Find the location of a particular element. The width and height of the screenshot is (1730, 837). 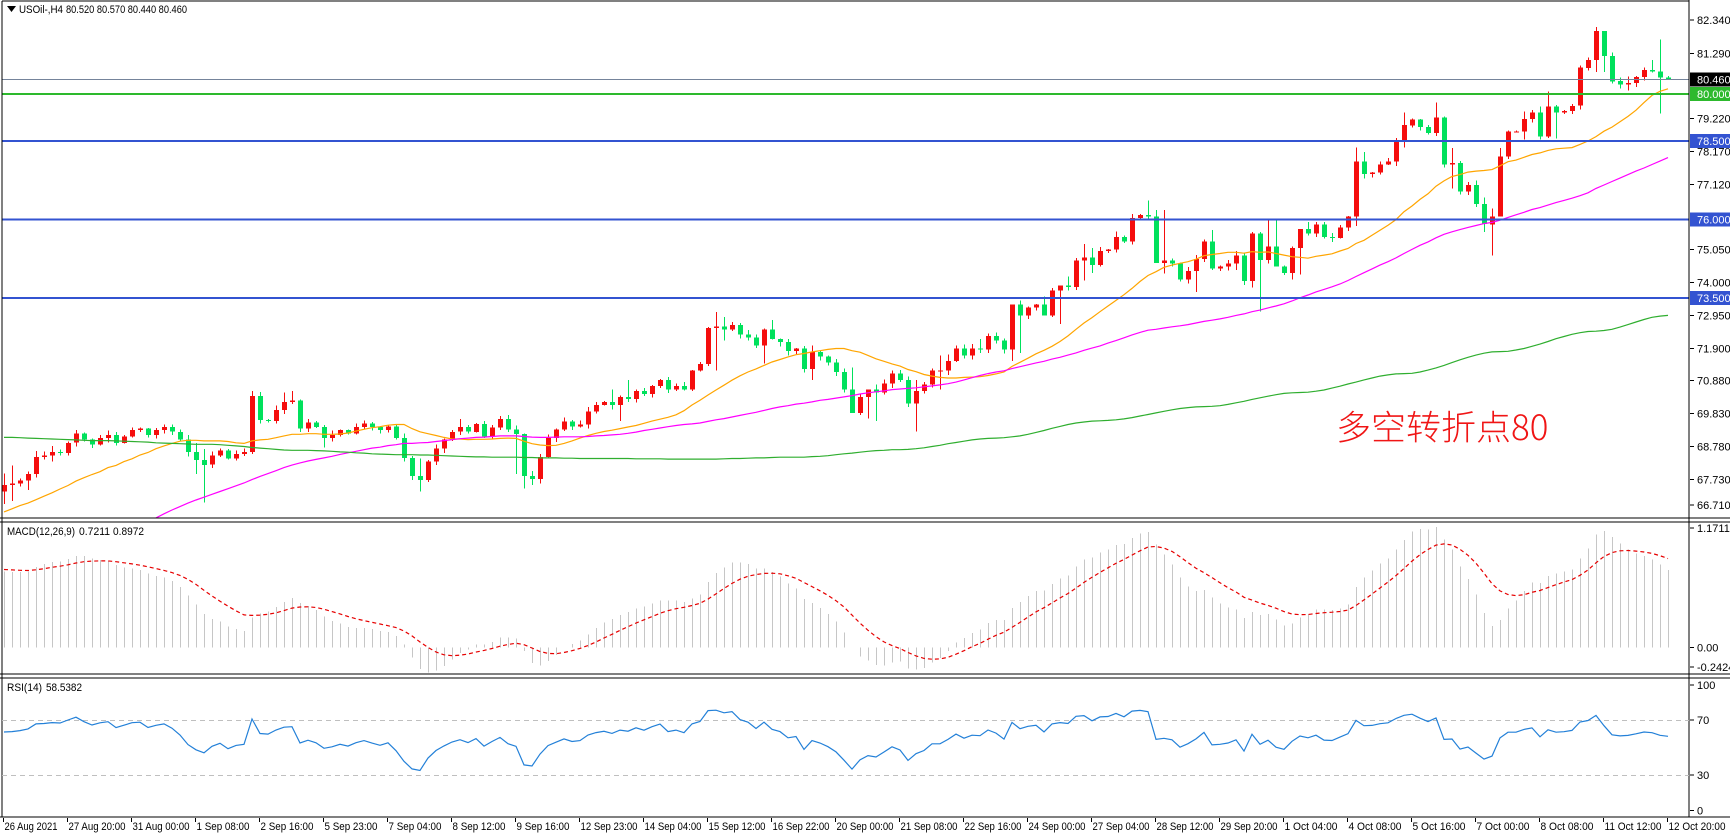

price-tick-label: 77.120 is located at coordinates (1713, 185).